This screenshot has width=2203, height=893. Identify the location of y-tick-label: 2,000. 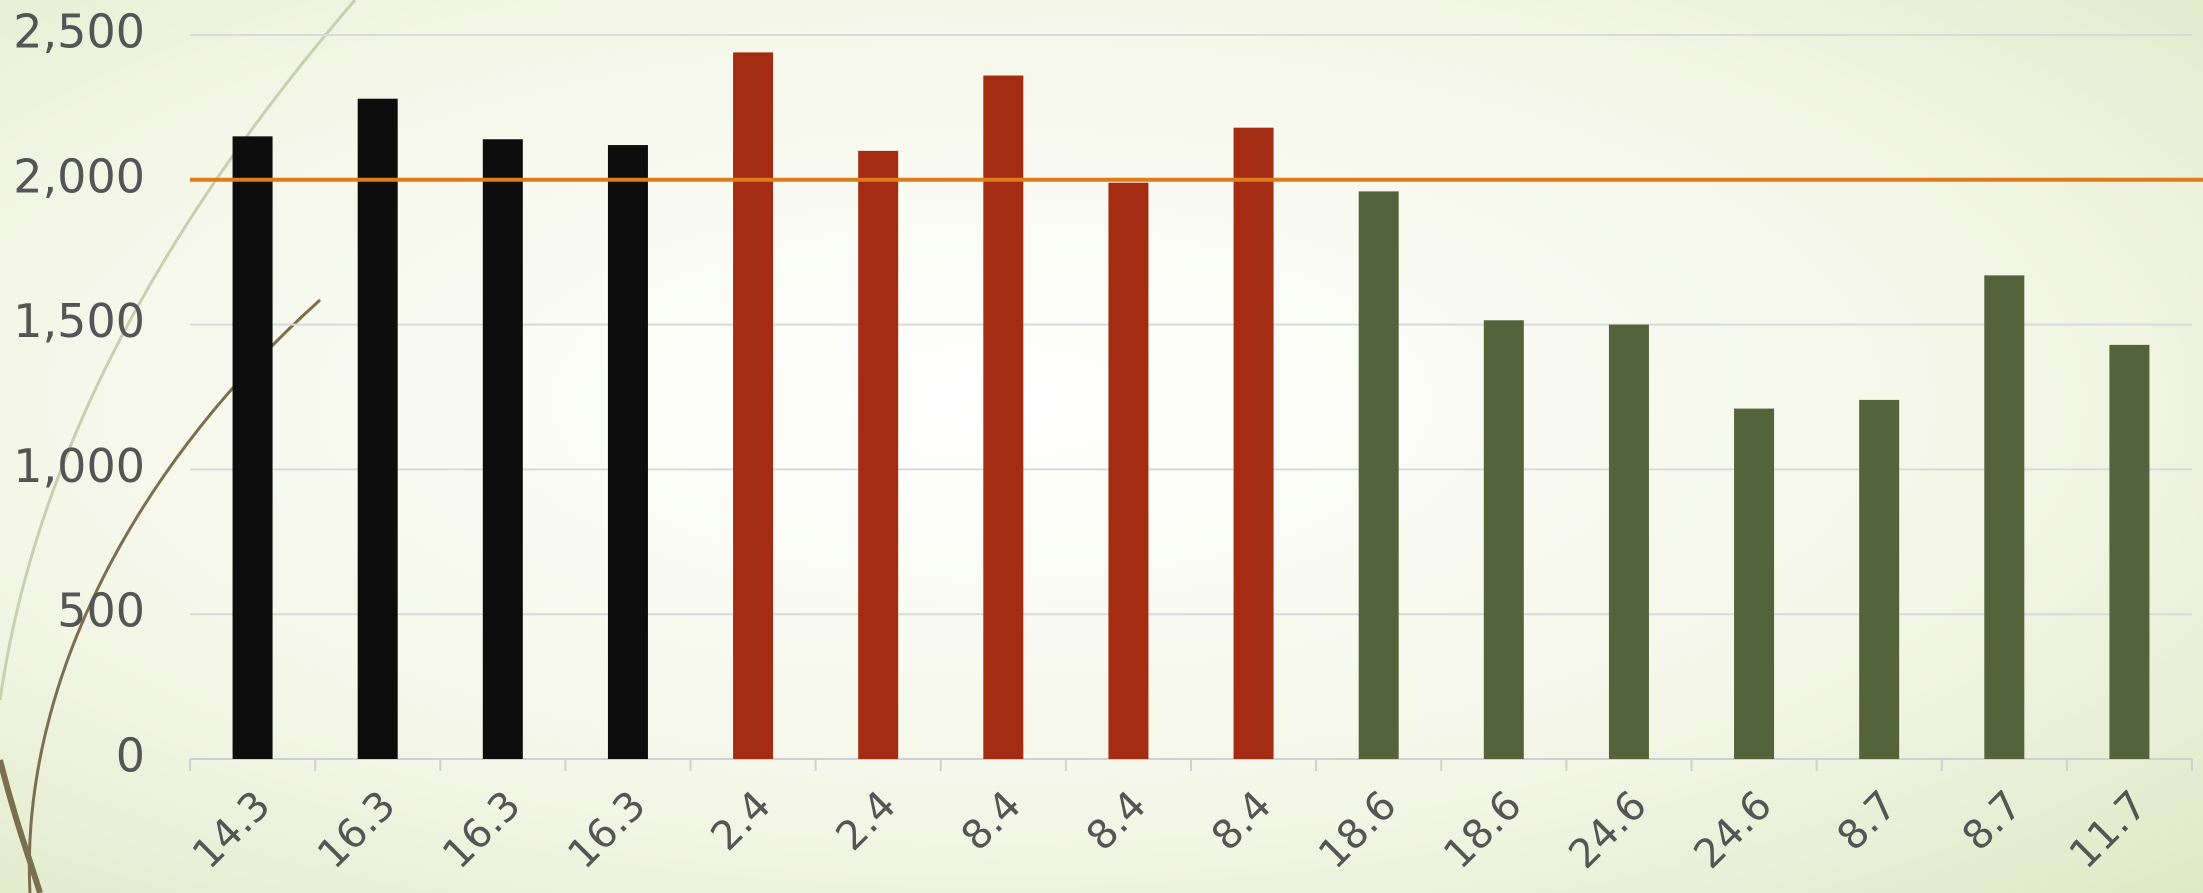
(79, 176).